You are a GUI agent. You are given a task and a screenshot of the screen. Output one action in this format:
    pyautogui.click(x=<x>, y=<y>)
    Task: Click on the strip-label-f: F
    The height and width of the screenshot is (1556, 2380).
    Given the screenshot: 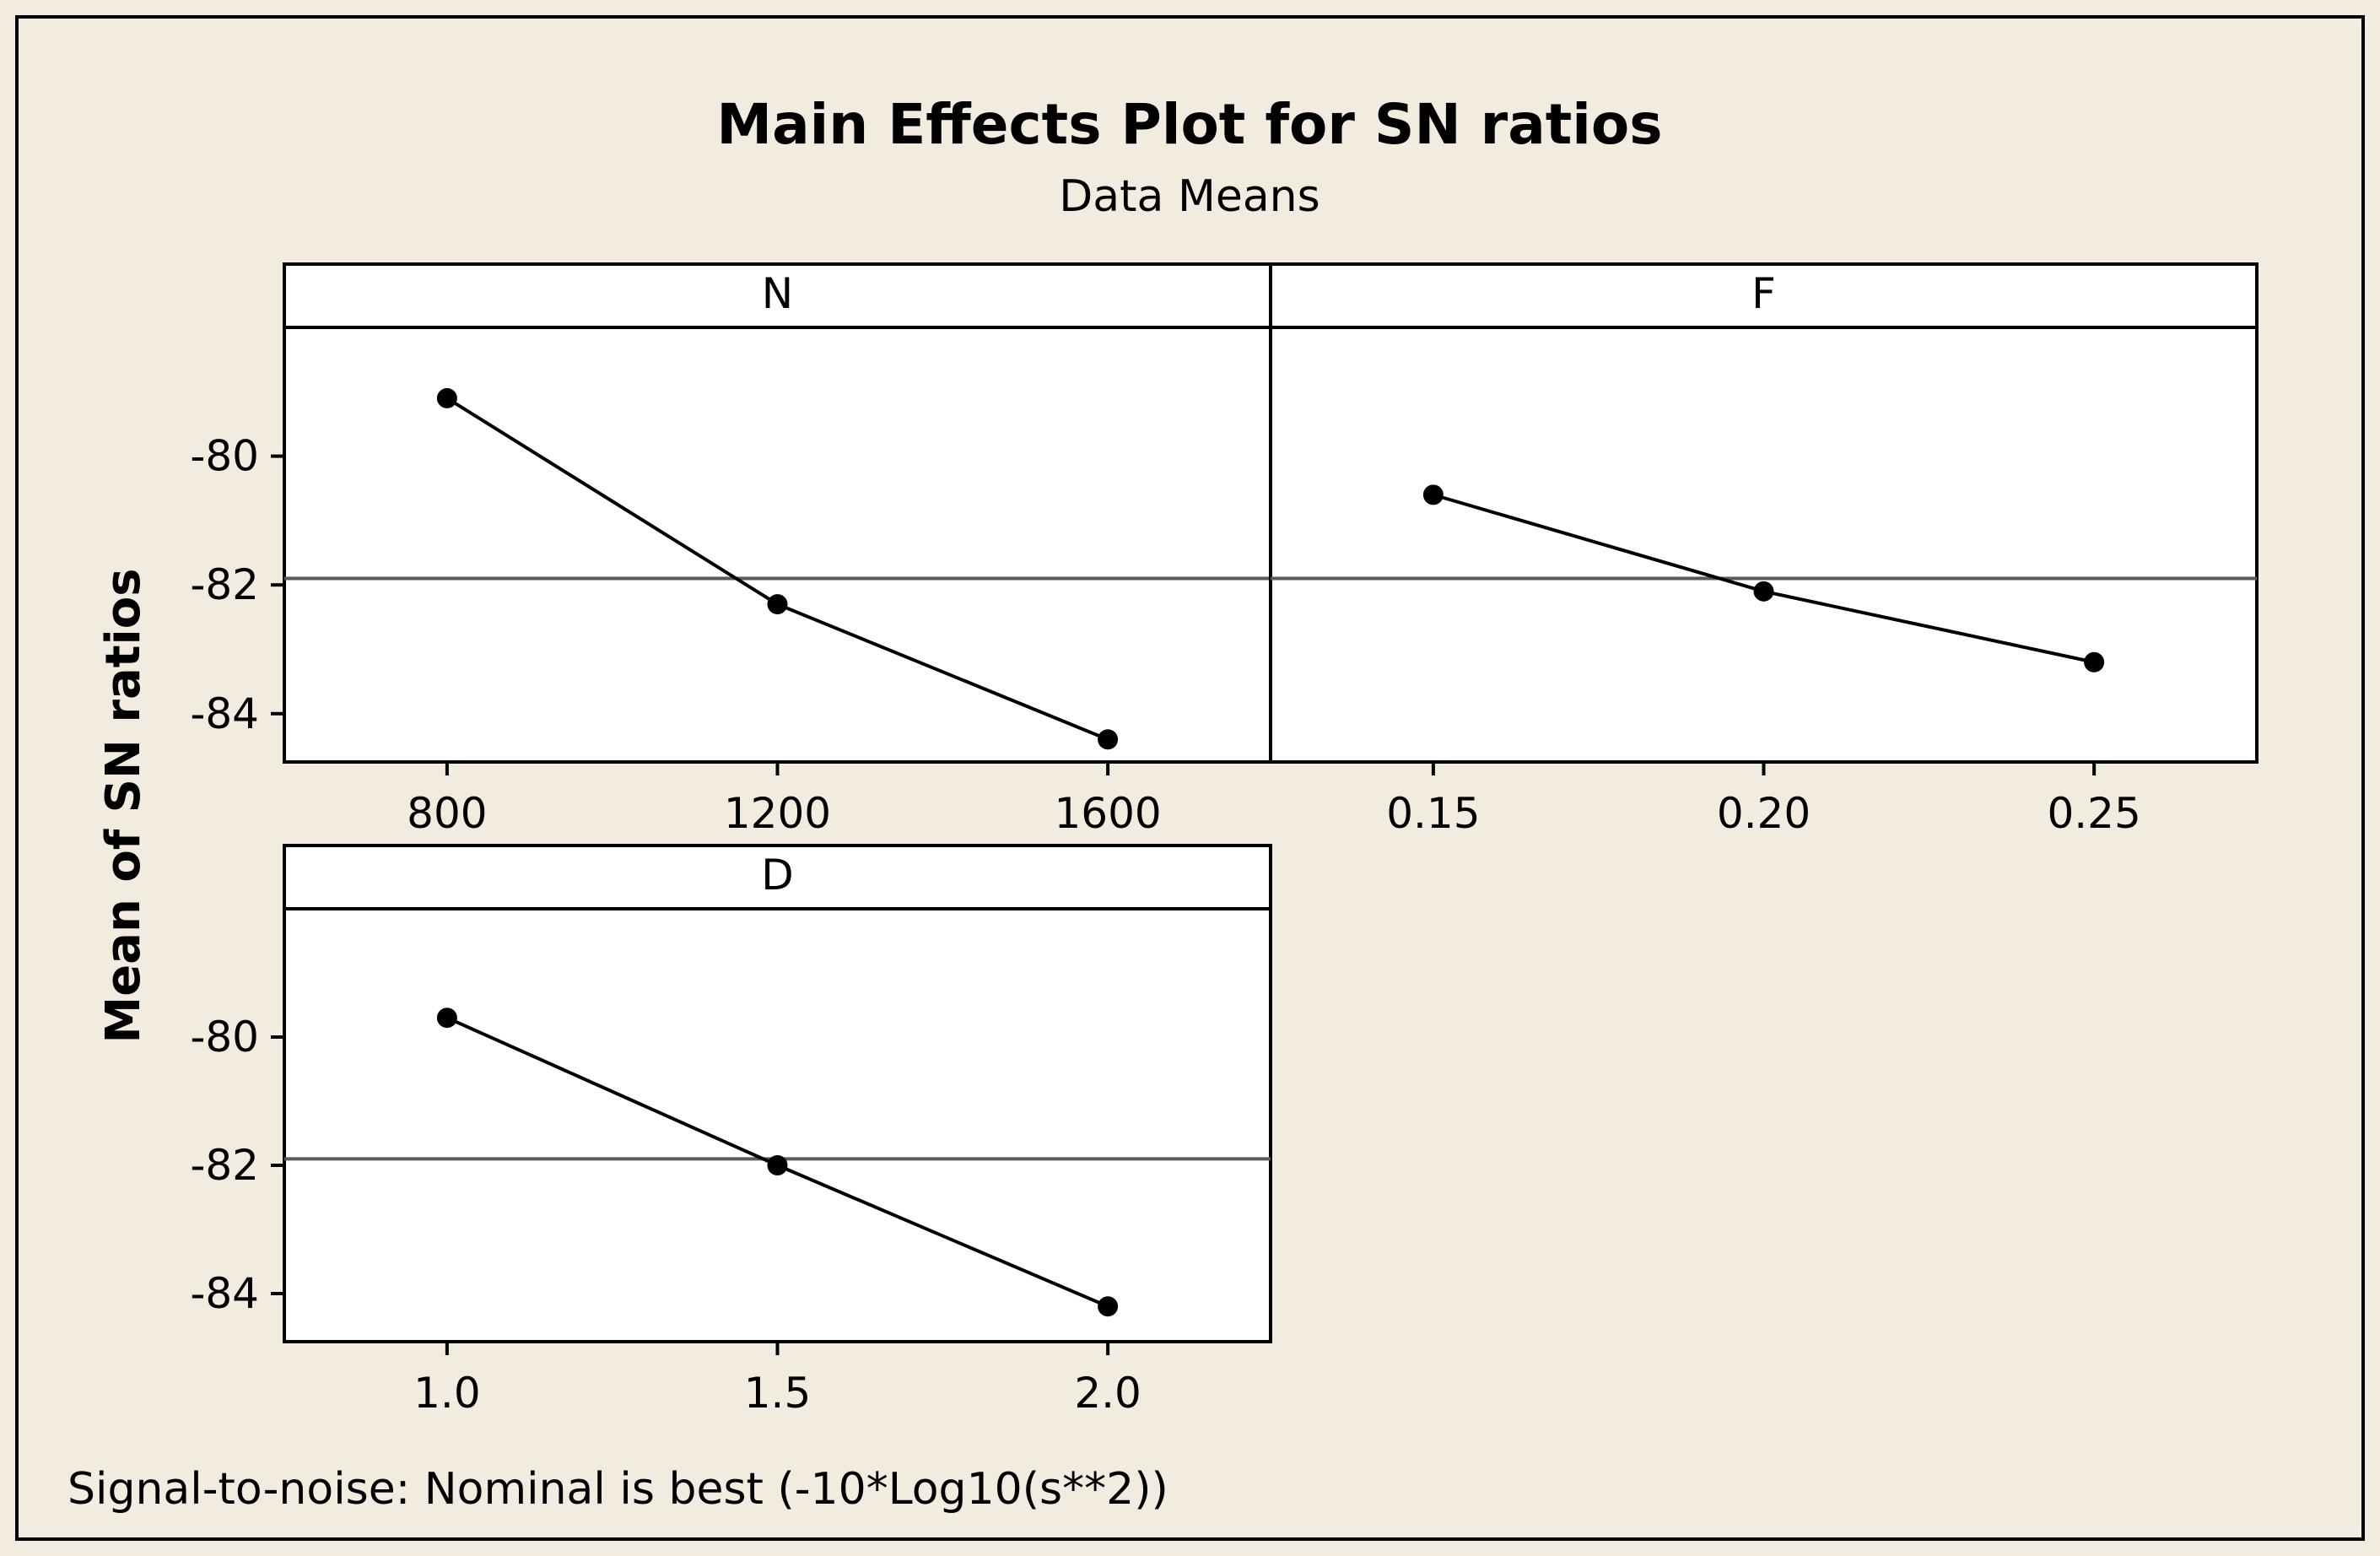 What is the action you would take?
    pyautogui.click(x=1763, y=293)
    